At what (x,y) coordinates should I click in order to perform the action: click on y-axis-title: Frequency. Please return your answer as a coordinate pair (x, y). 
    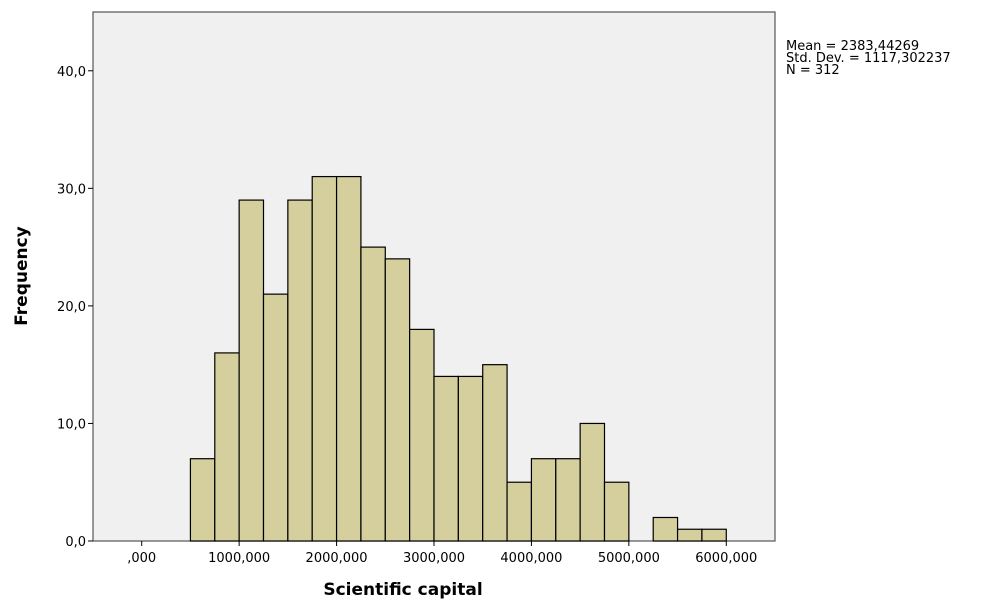
    Looking at the image, I should click on (22, 276).